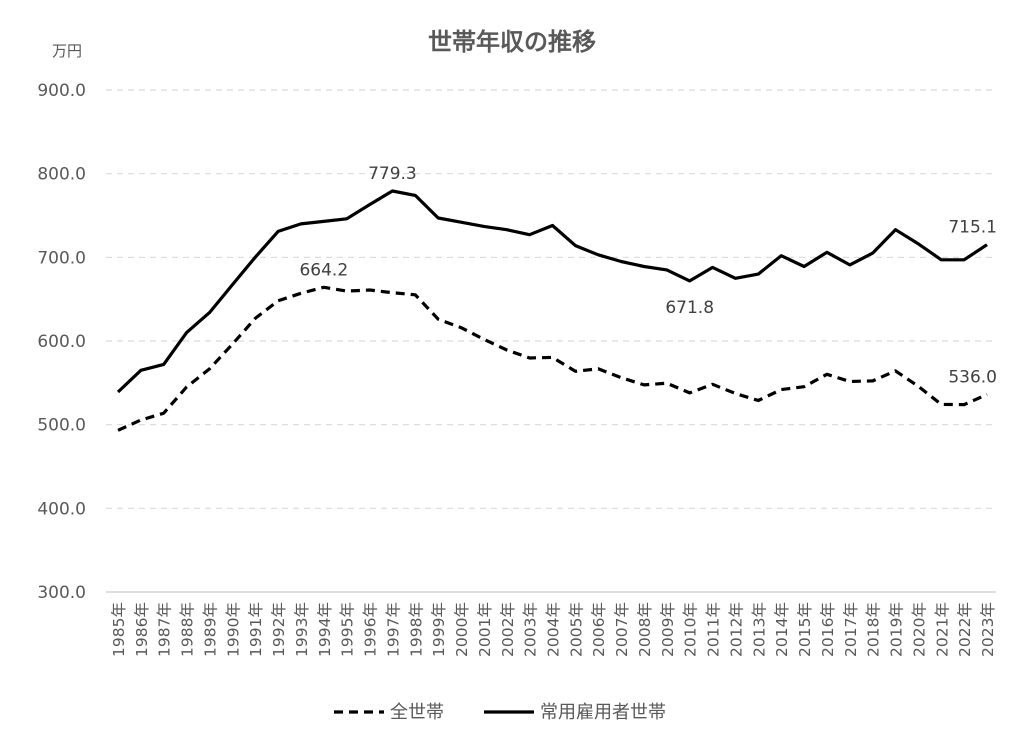 The image size is (1024, 744). What do you see at coordinates (256, 629) in the screenshot?
I see `x-tick-label: 1991年` at bounding box center [256, 629].